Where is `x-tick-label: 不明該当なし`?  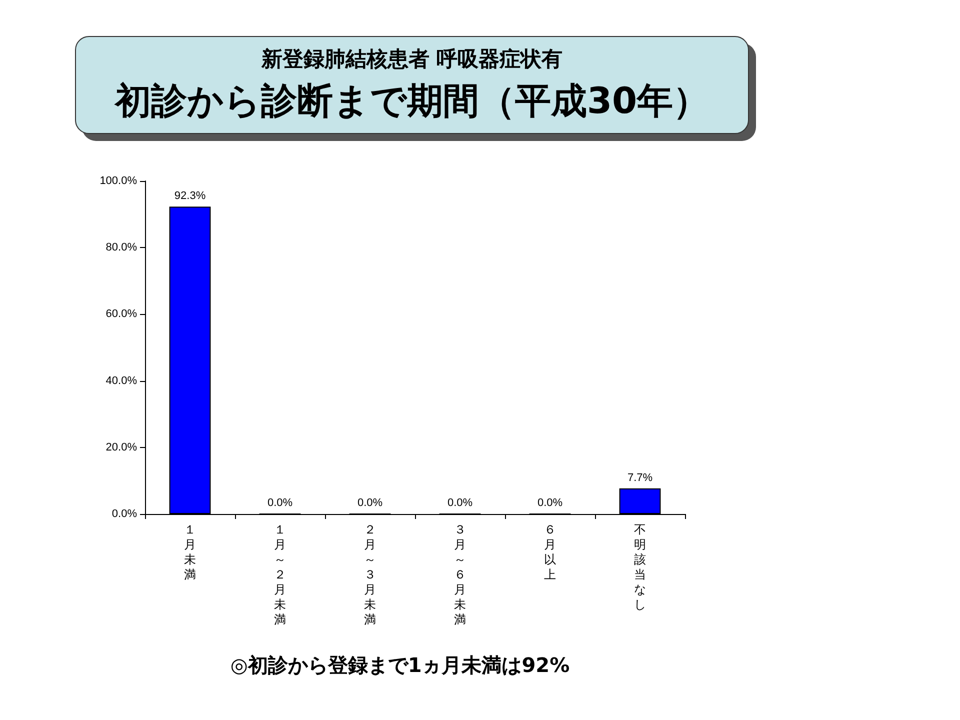
x-tick-label: 不明該当なし is located at coordinates (640, 567).